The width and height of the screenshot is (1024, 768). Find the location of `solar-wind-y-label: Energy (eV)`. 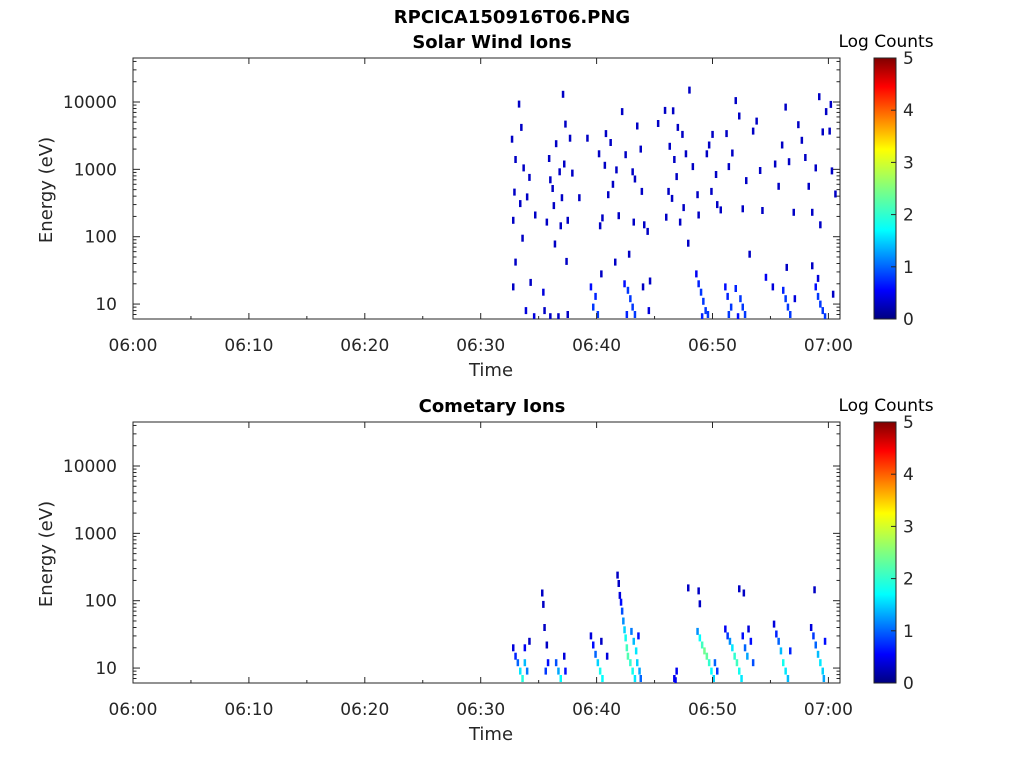

solar-wind-y-label: Energy (eV) is located at coordinates (46, 190).